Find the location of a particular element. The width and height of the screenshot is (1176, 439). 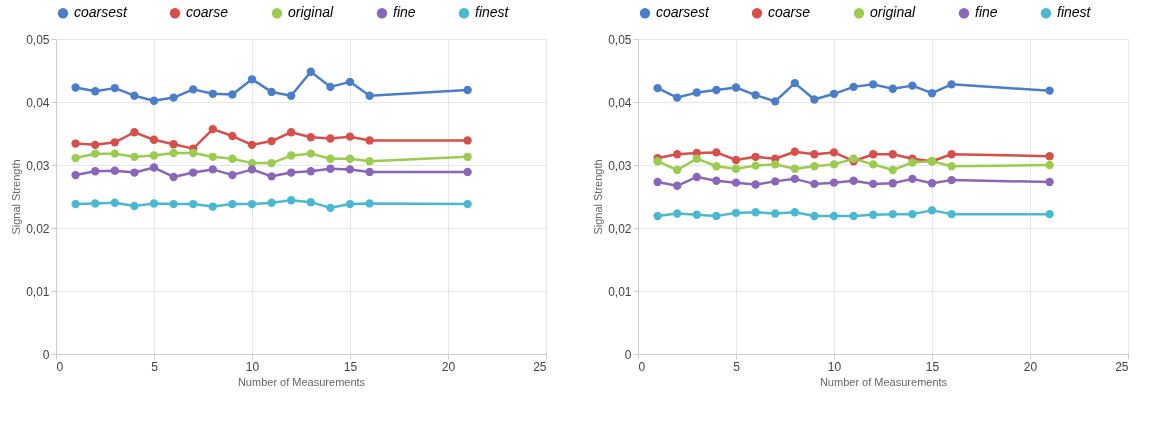

legend-label: finest is located at coordinates (1074, 12).